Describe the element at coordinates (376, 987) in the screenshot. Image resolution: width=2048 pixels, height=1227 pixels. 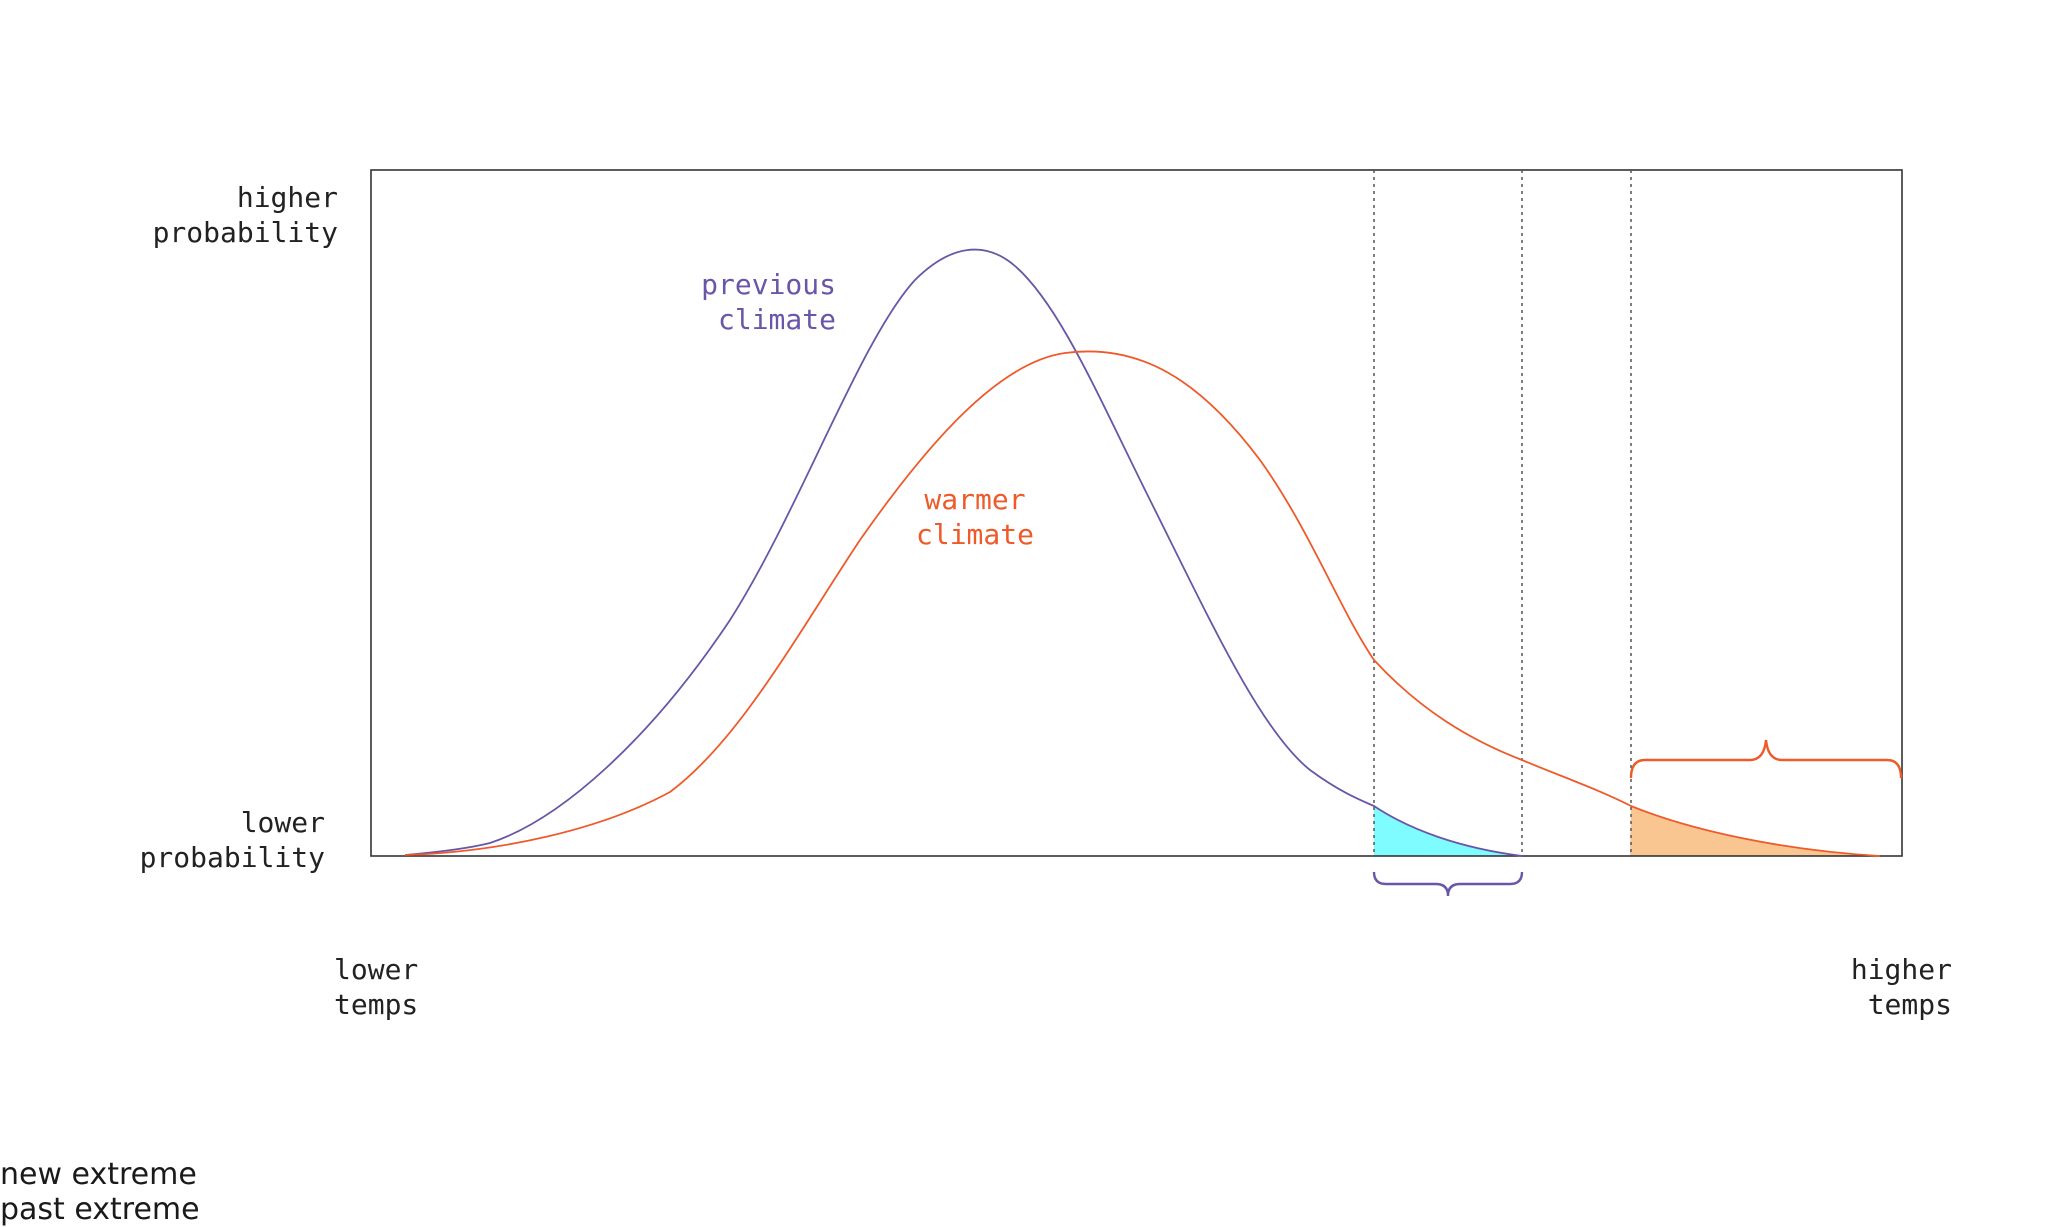
I see `x-axis-left-label: lower temps` at that location.